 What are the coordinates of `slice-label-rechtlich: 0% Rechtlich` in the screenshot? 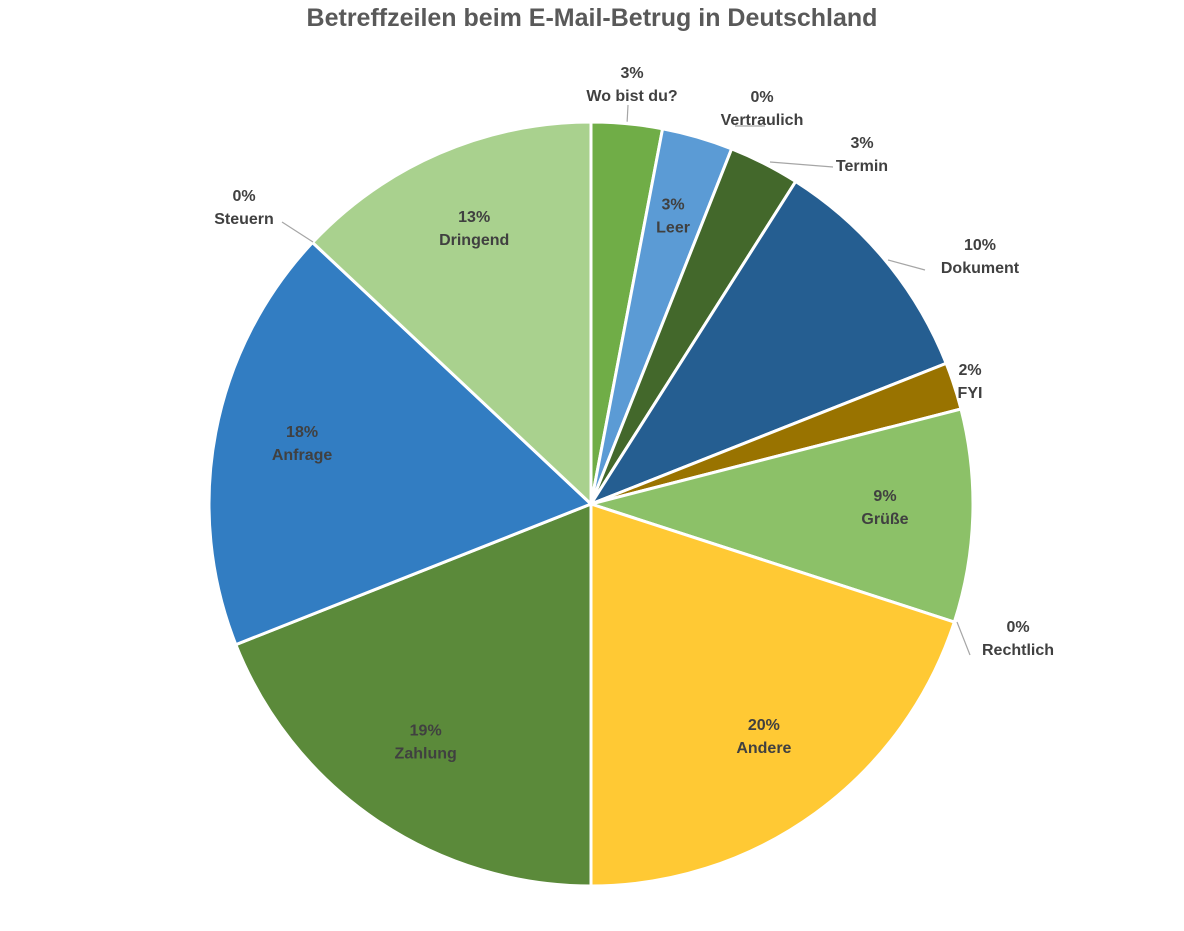 It's located at (1018, 639).